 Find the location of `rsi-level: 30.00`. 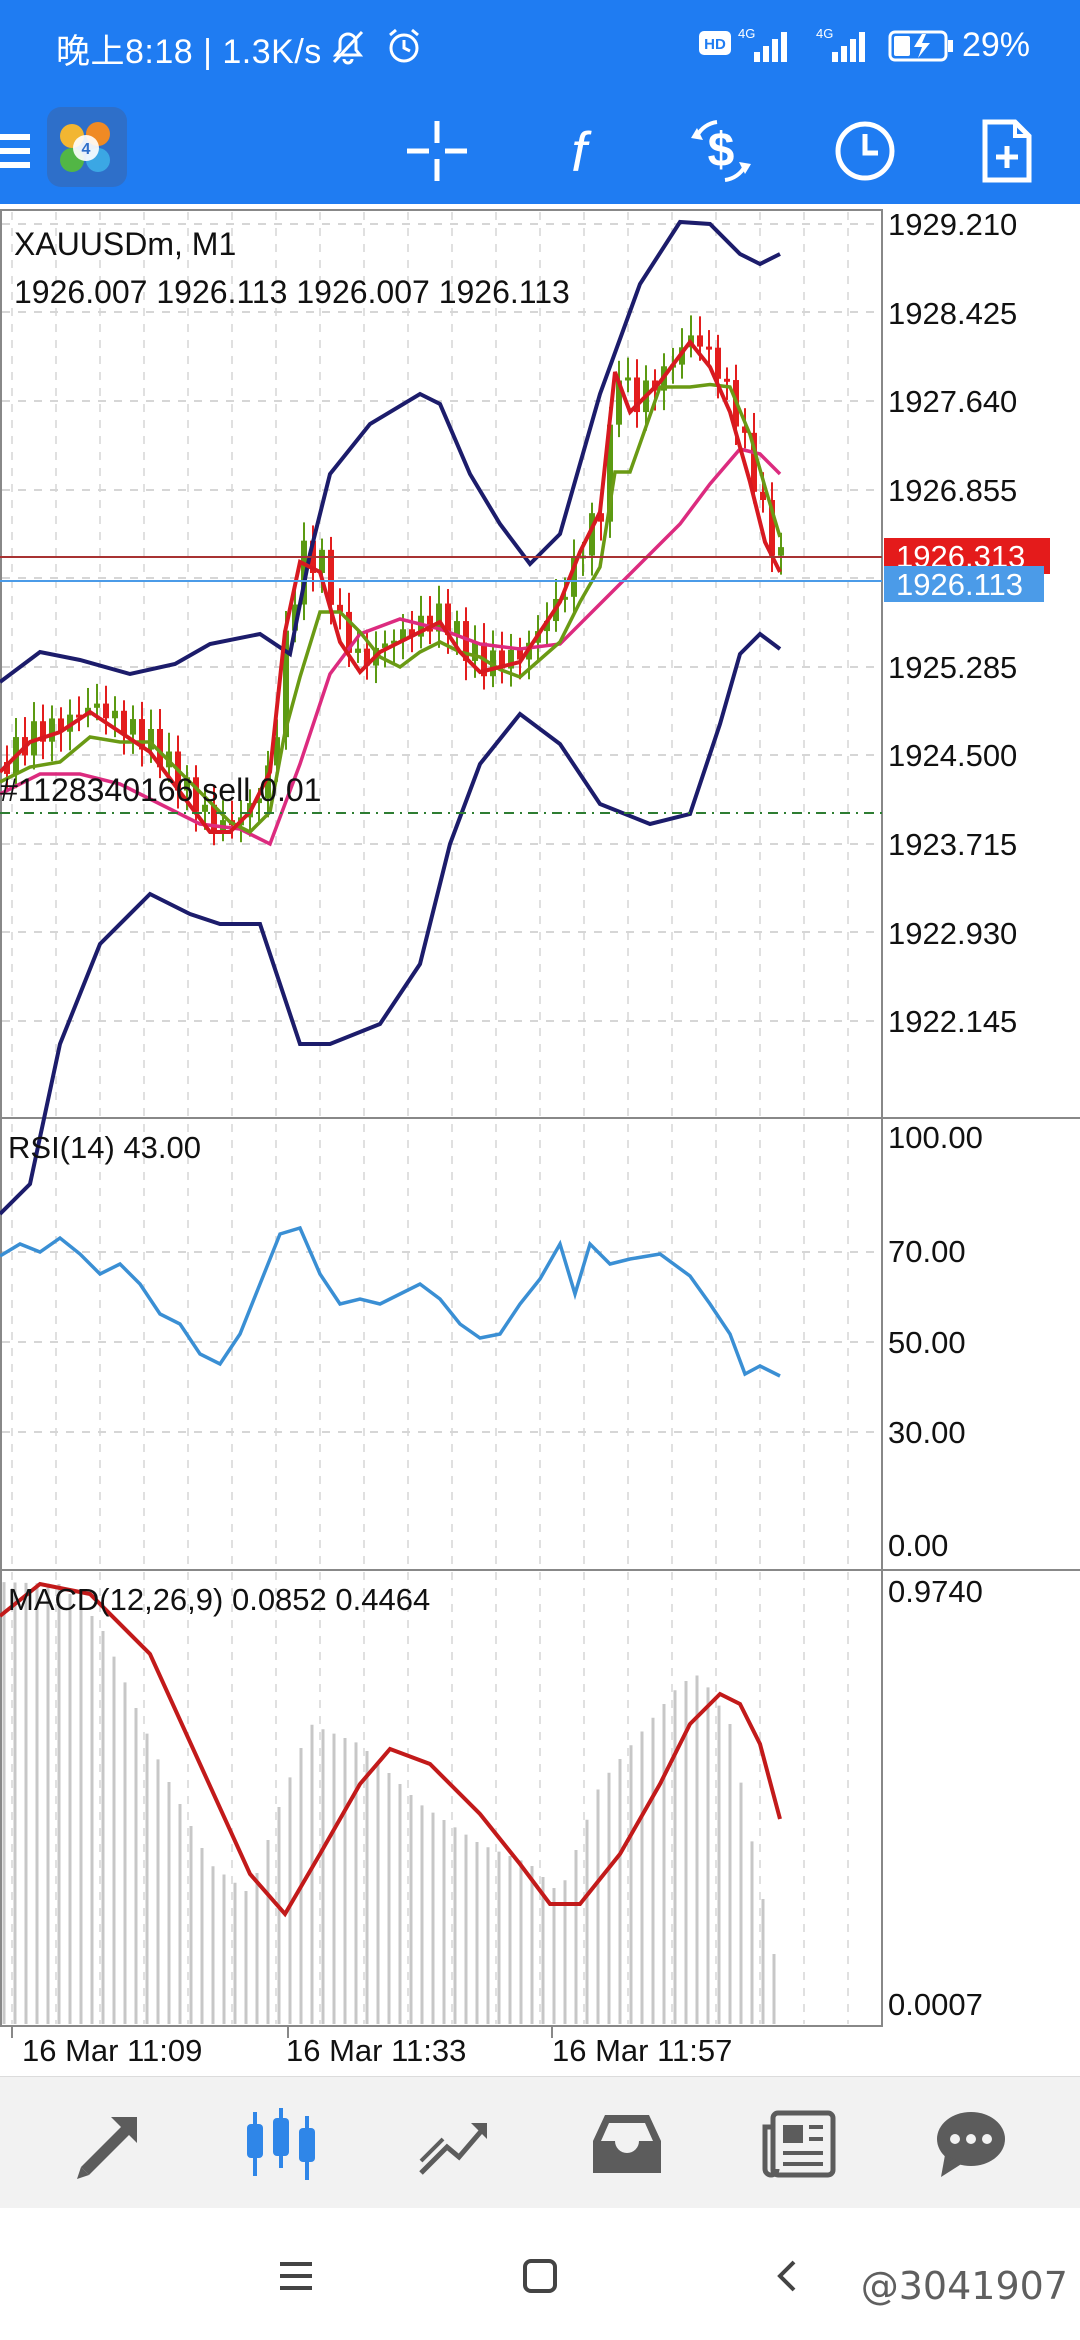

rsi-level: 30.00 is located at coordinates (927, 1432).